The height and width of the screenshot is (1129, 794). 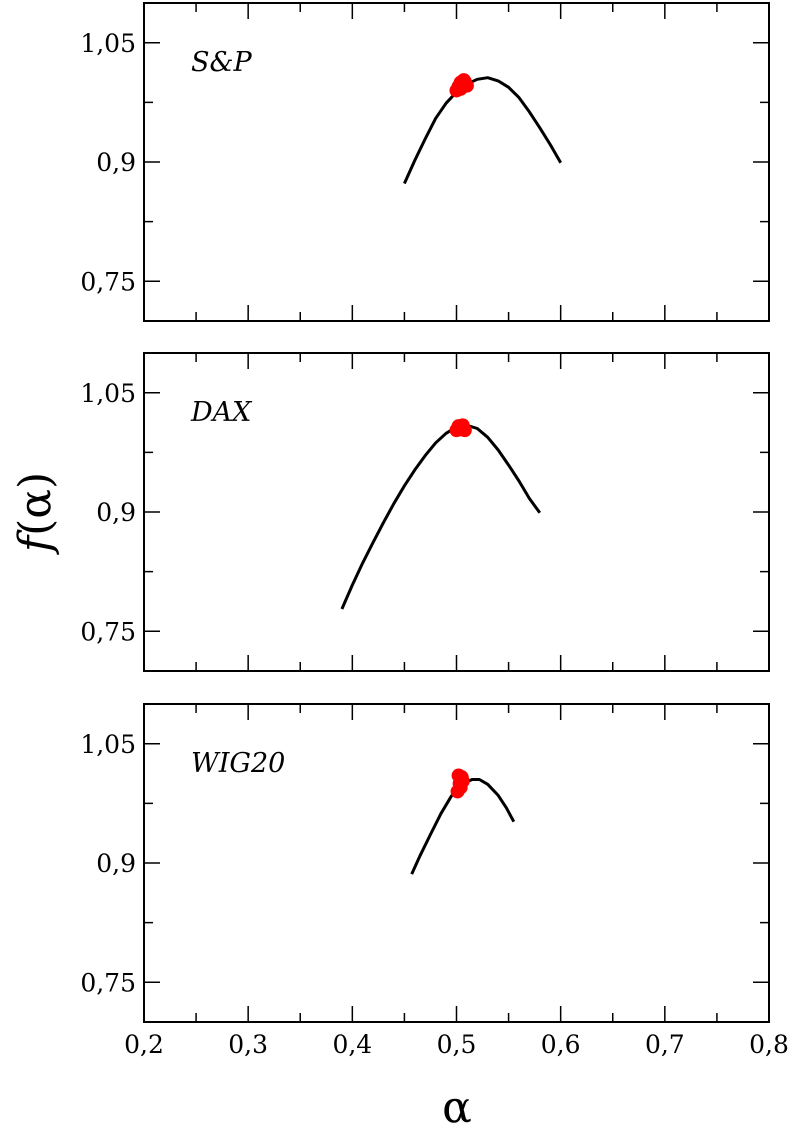 What do you see at coordinates (769, 1044) in the screenshot?
I see `x-tick-label: 0,8` at bounding box center [769, 1044].